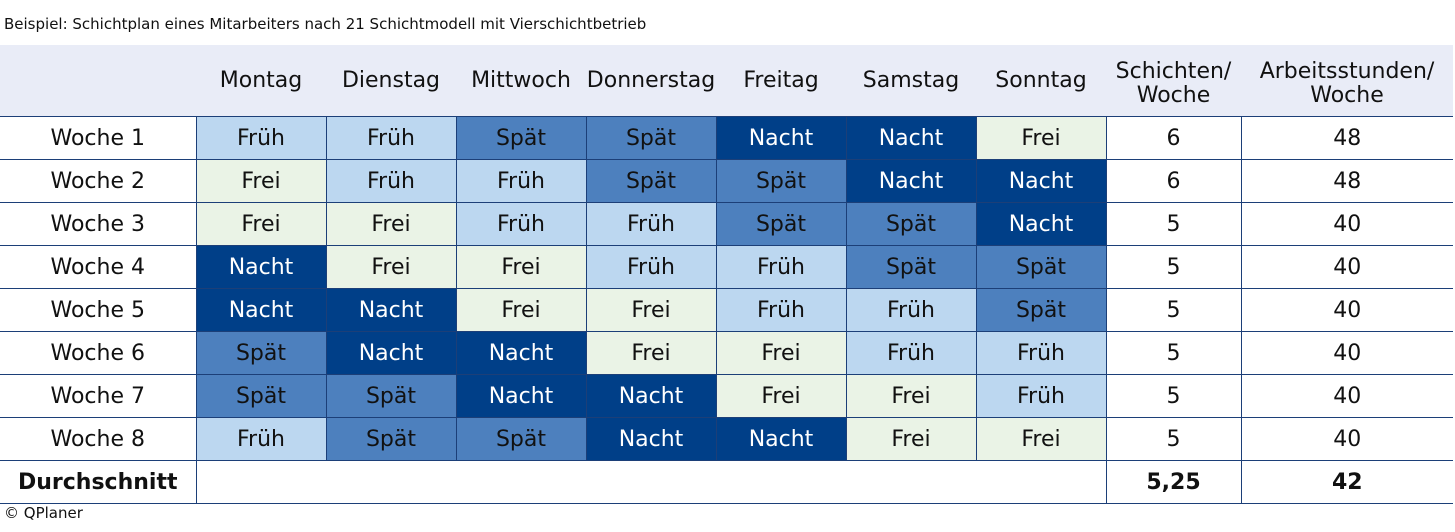  What do you see at coordinates (98, 310) in the screenshot?
I see `week-label: Woche 5` at bounding box center [98, 310].